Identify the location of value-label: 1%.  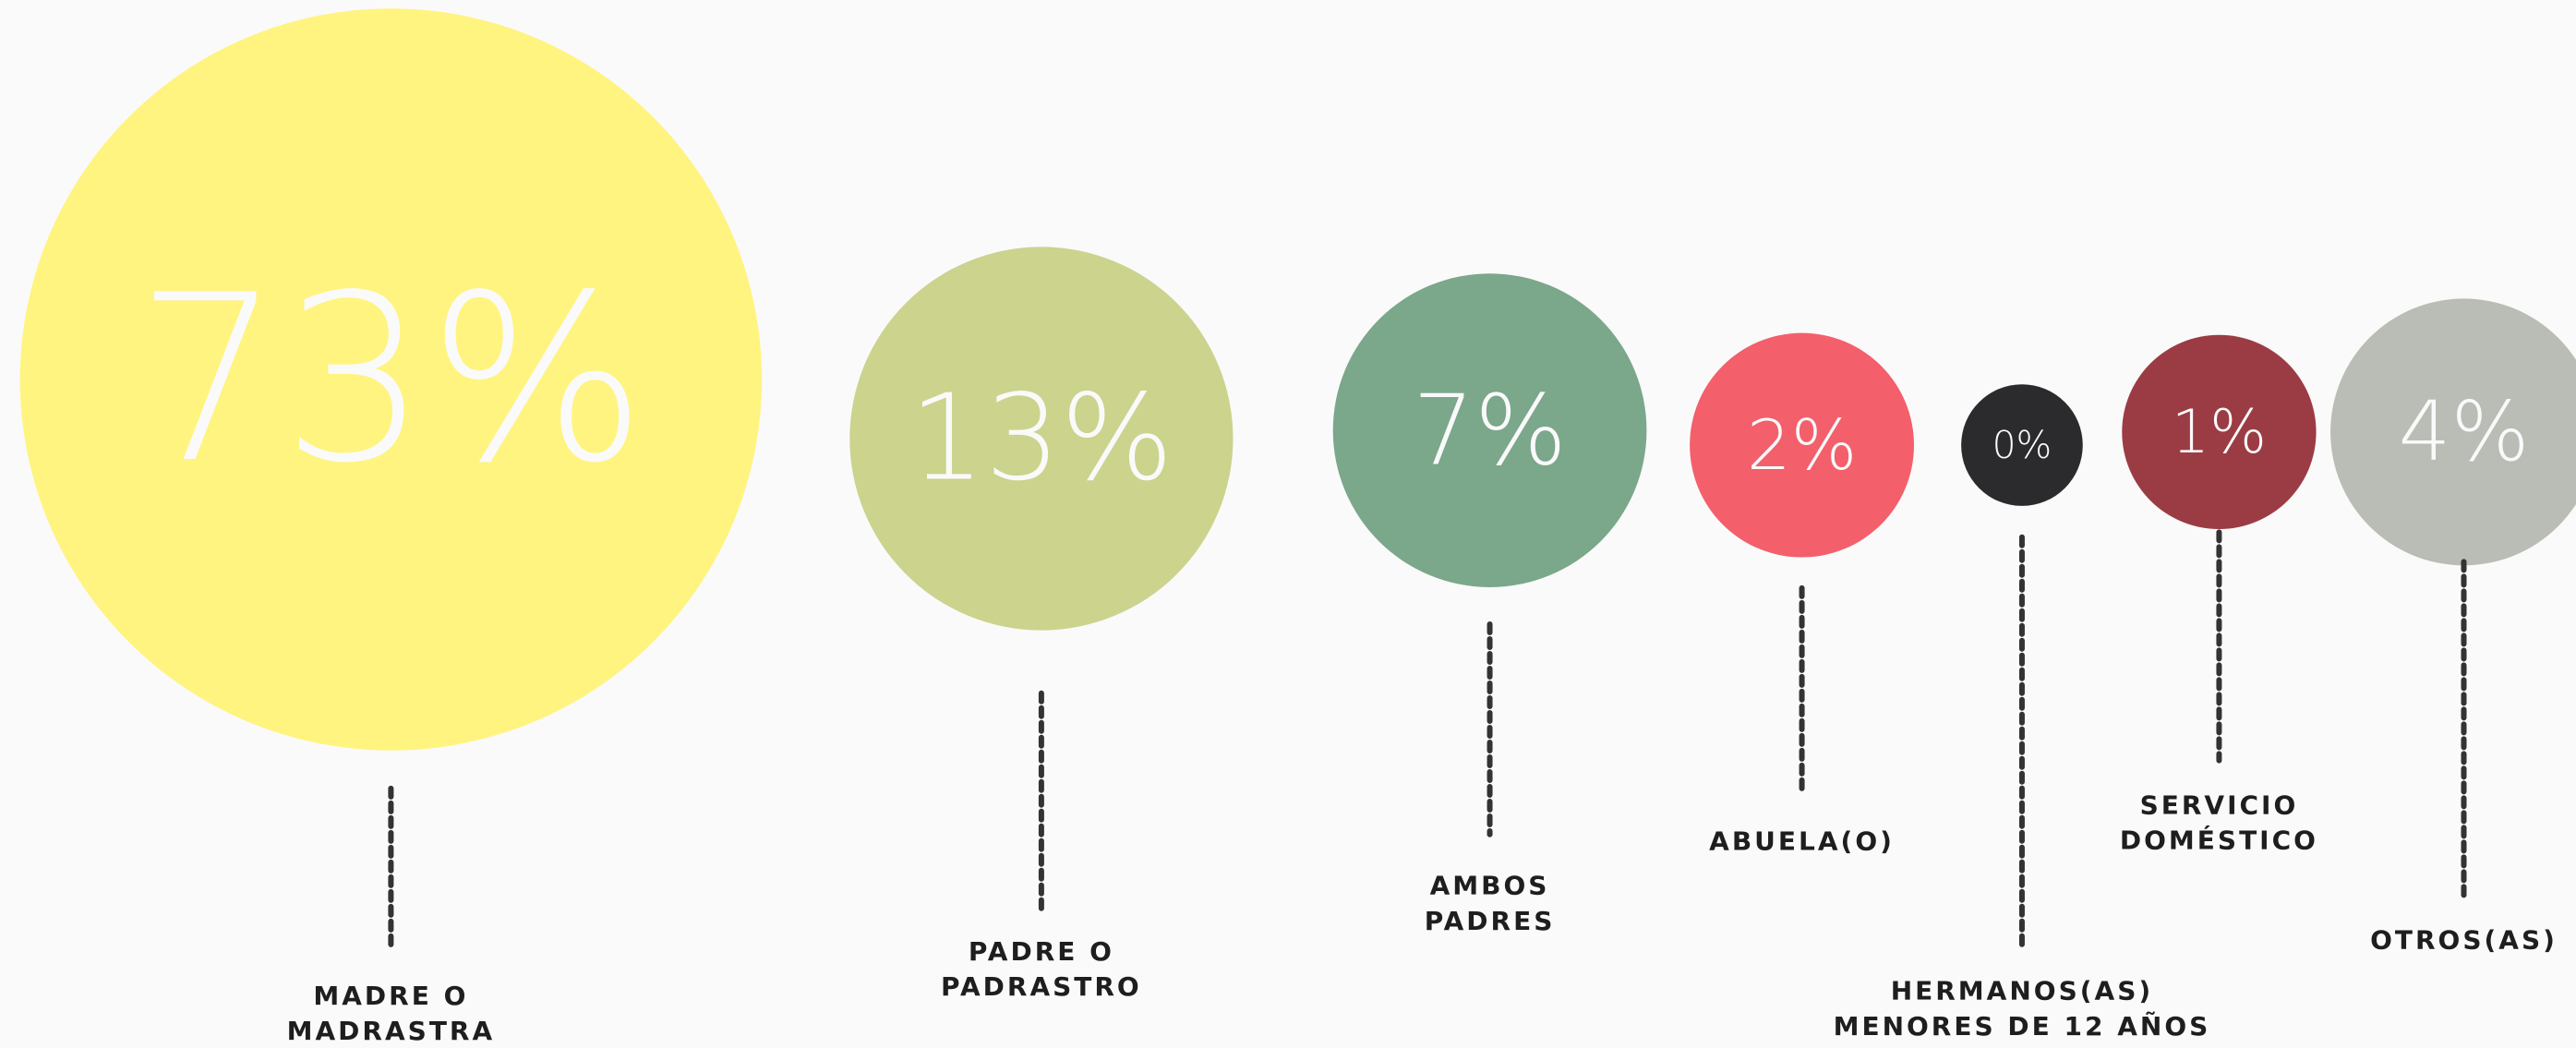
(2219, 432).